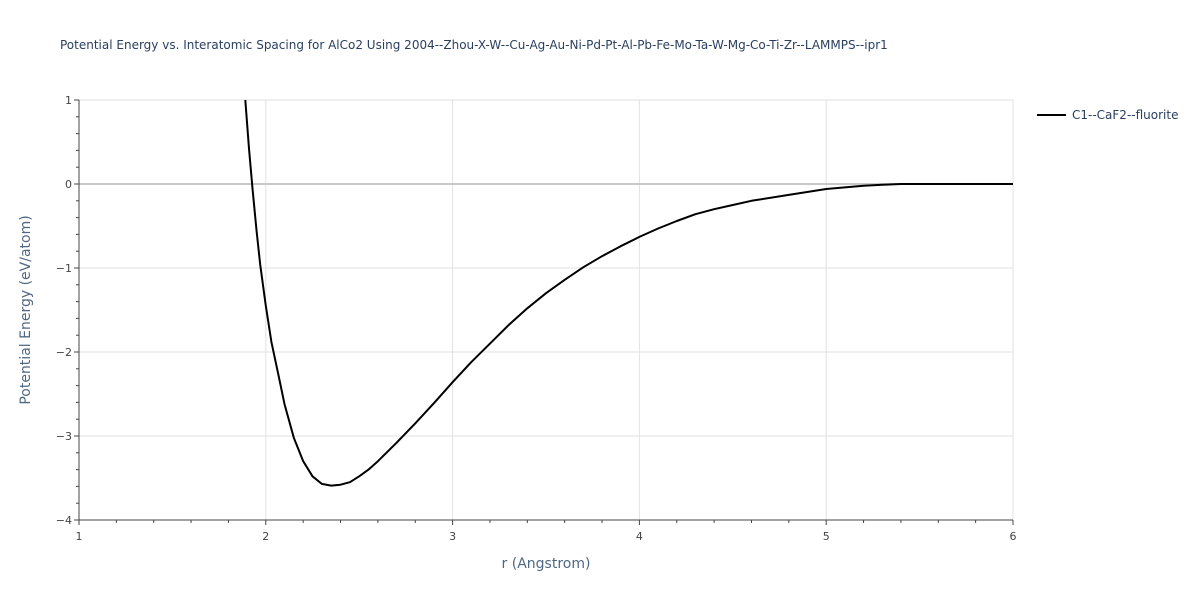 The image size is (1200, 600). Describe the element at coordinates (265, 536) in the screenshot. I see `x-tick-label: 2` at that location.